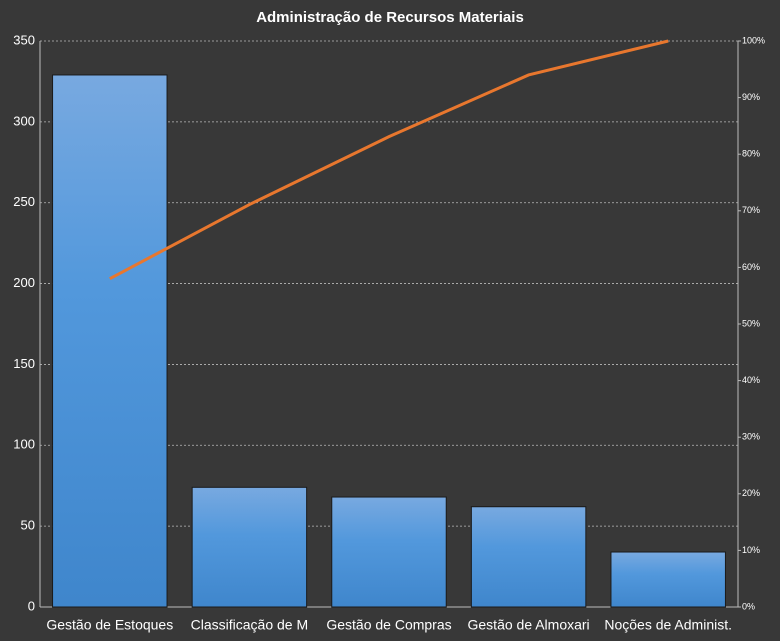 Image resolution: width=780 pixels, height=641 pixels. What do you see at coordinates (753, 40) in the screenshot?
I see `y2-tick-label: 100%` at bounding box center [753, 40].